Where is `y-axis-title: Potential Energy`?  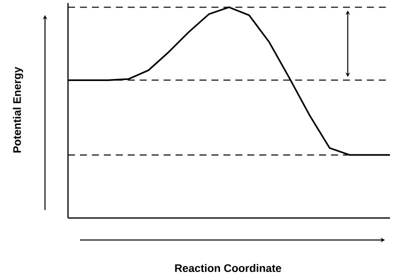 y-axis-title: Potential Energy is located at coordinates (18, 109).